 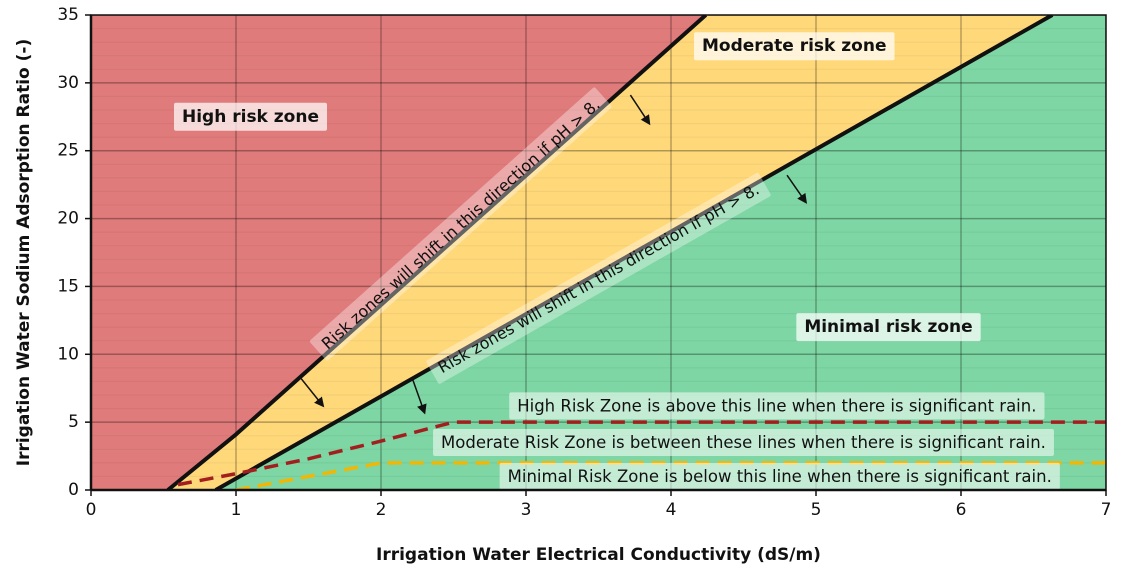 I want to click on shift-note-high-box, so click(x=460, y=224).